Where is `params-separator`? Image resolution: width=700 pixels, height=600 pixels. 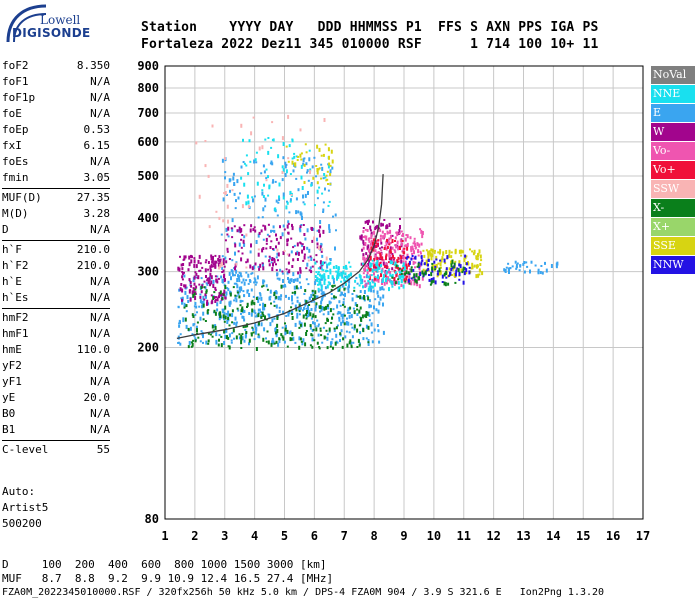 params-separator is located at coordinates (56, 440).